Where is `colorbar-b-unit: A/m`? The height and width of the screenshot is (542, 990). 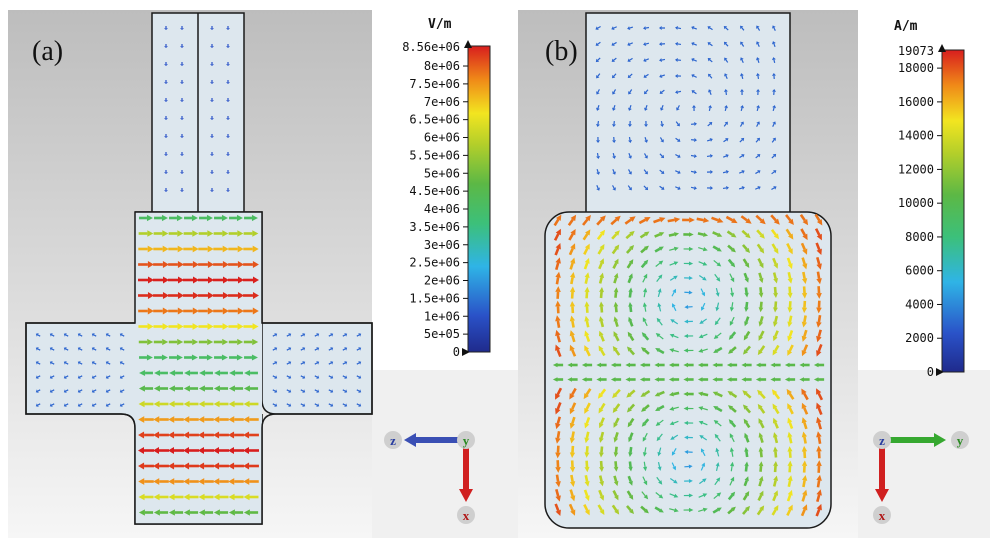 colorbar-b-unit: A/m is located at coordinates (906, 26).